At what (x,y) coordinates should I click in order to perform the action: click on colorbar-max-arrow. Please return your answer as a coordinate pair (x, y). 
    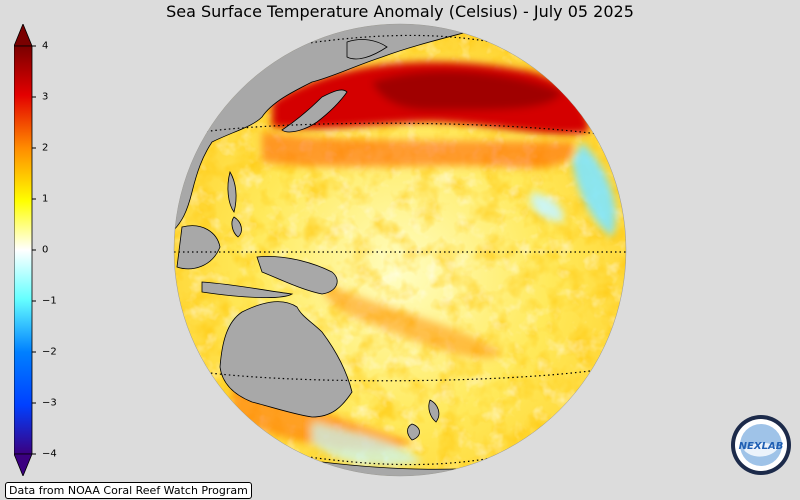
    Looking at the image, I should click on (23, 34).